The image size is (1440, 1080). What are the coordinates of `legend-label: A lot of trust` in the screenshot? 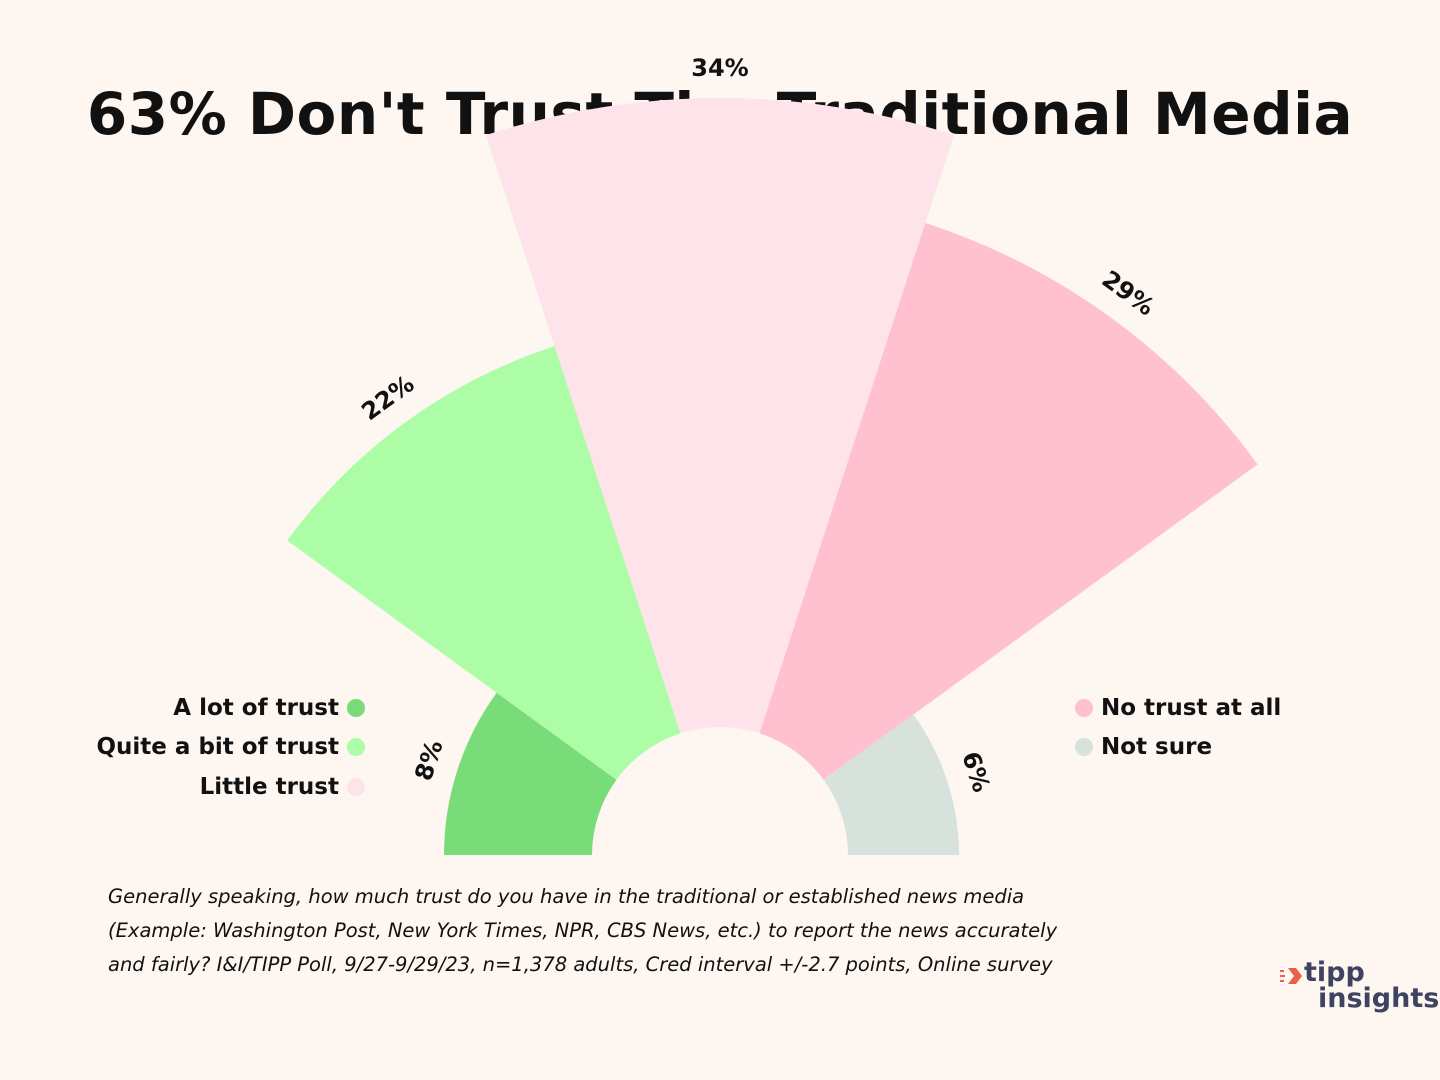 It's located at (256, 707).